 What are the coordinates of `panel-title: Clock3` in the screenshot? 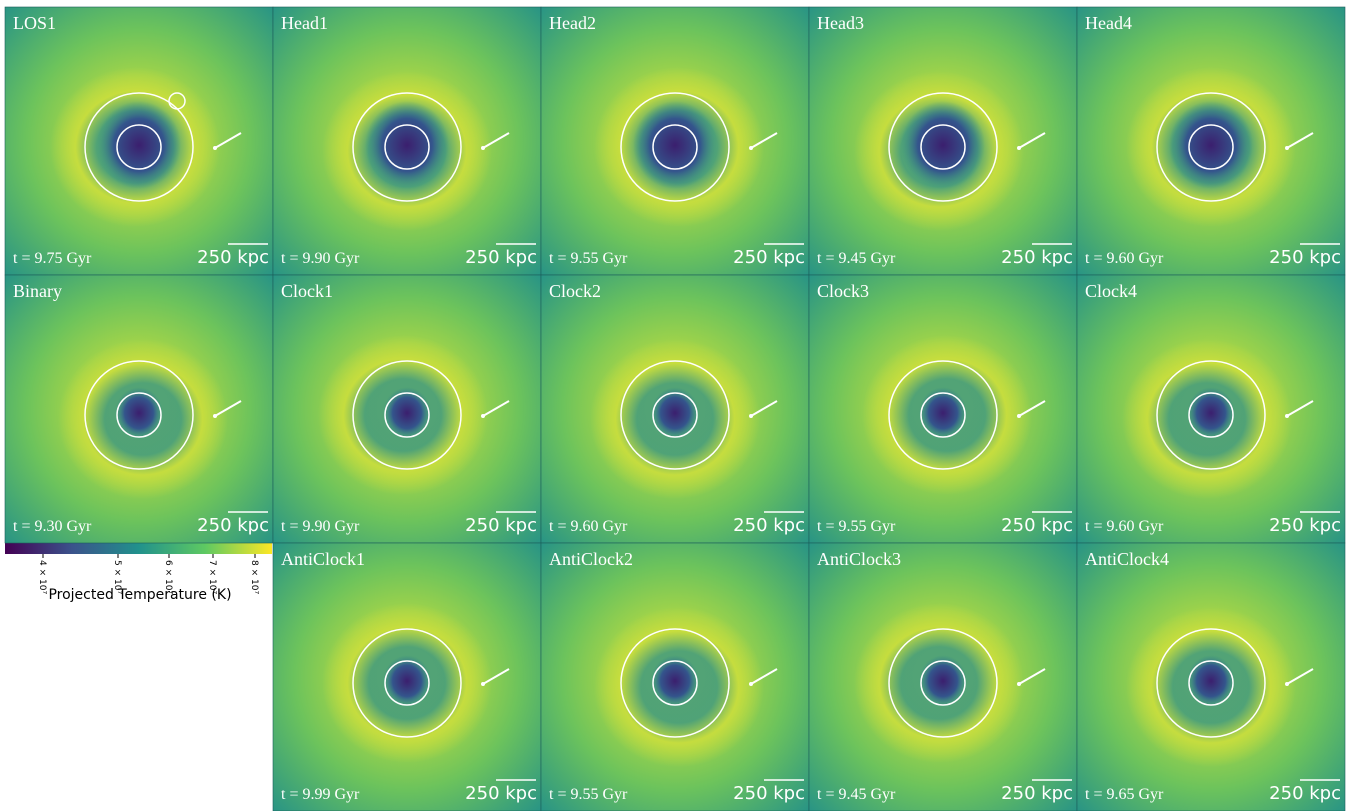 It's located at (843, 291).